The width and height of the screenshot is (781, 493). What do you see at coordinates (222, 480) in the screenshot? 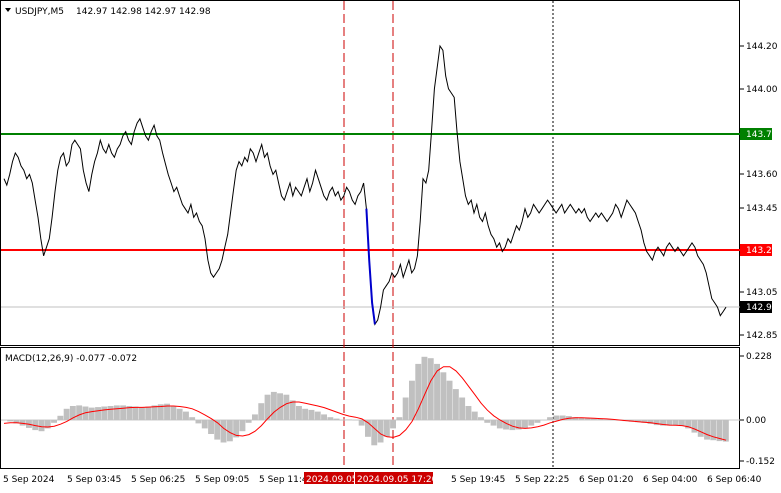
I see `time-axis-label: 5 Sep 09:05` at bounding box center [222, 480].